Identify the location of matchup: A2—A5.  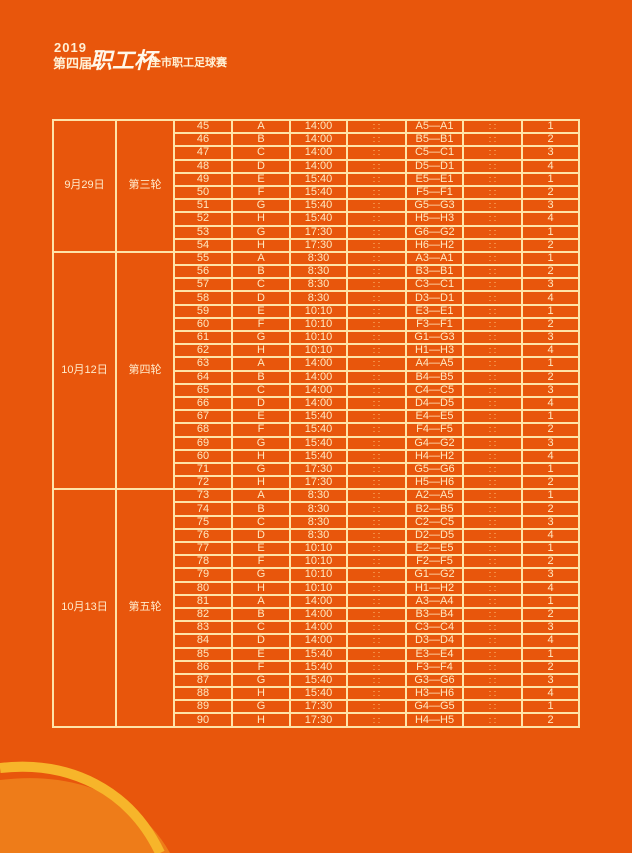
(434, 496).